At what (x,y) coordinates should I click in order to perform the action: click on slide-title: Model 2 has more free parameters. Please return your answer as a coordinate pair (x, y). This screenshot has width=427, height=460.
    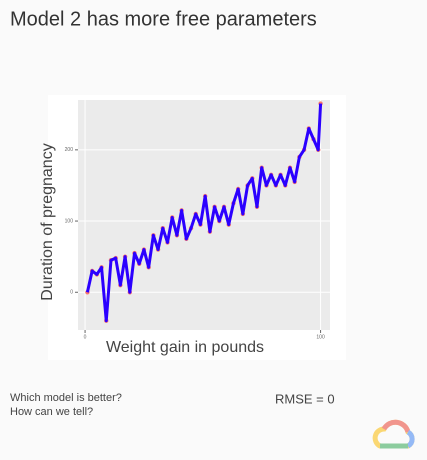
    Looking at the image, I should click on (163, 19).